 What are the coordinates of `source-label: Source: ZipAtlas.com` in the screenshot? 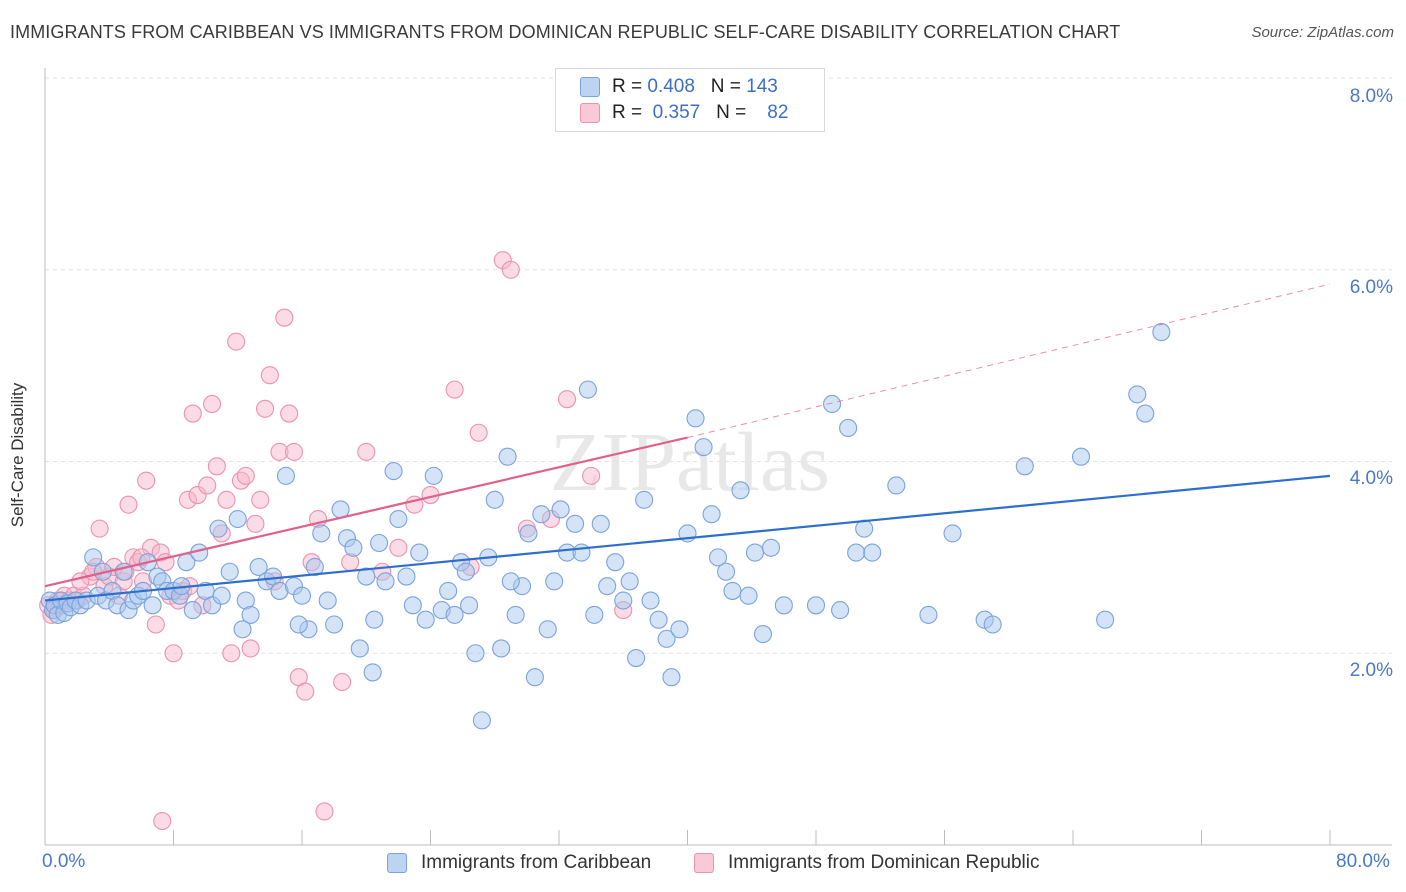 It's located at (1322, 32).